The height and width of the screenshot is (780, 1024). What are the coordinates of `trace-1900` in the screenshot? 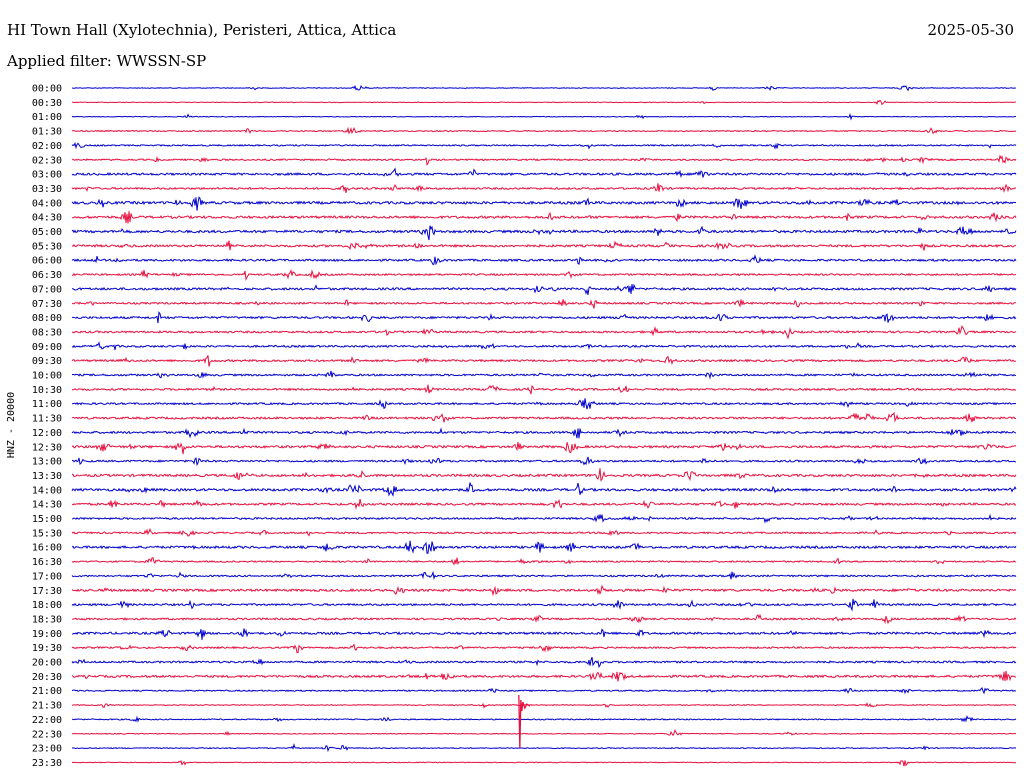 It's located at (544, 634).